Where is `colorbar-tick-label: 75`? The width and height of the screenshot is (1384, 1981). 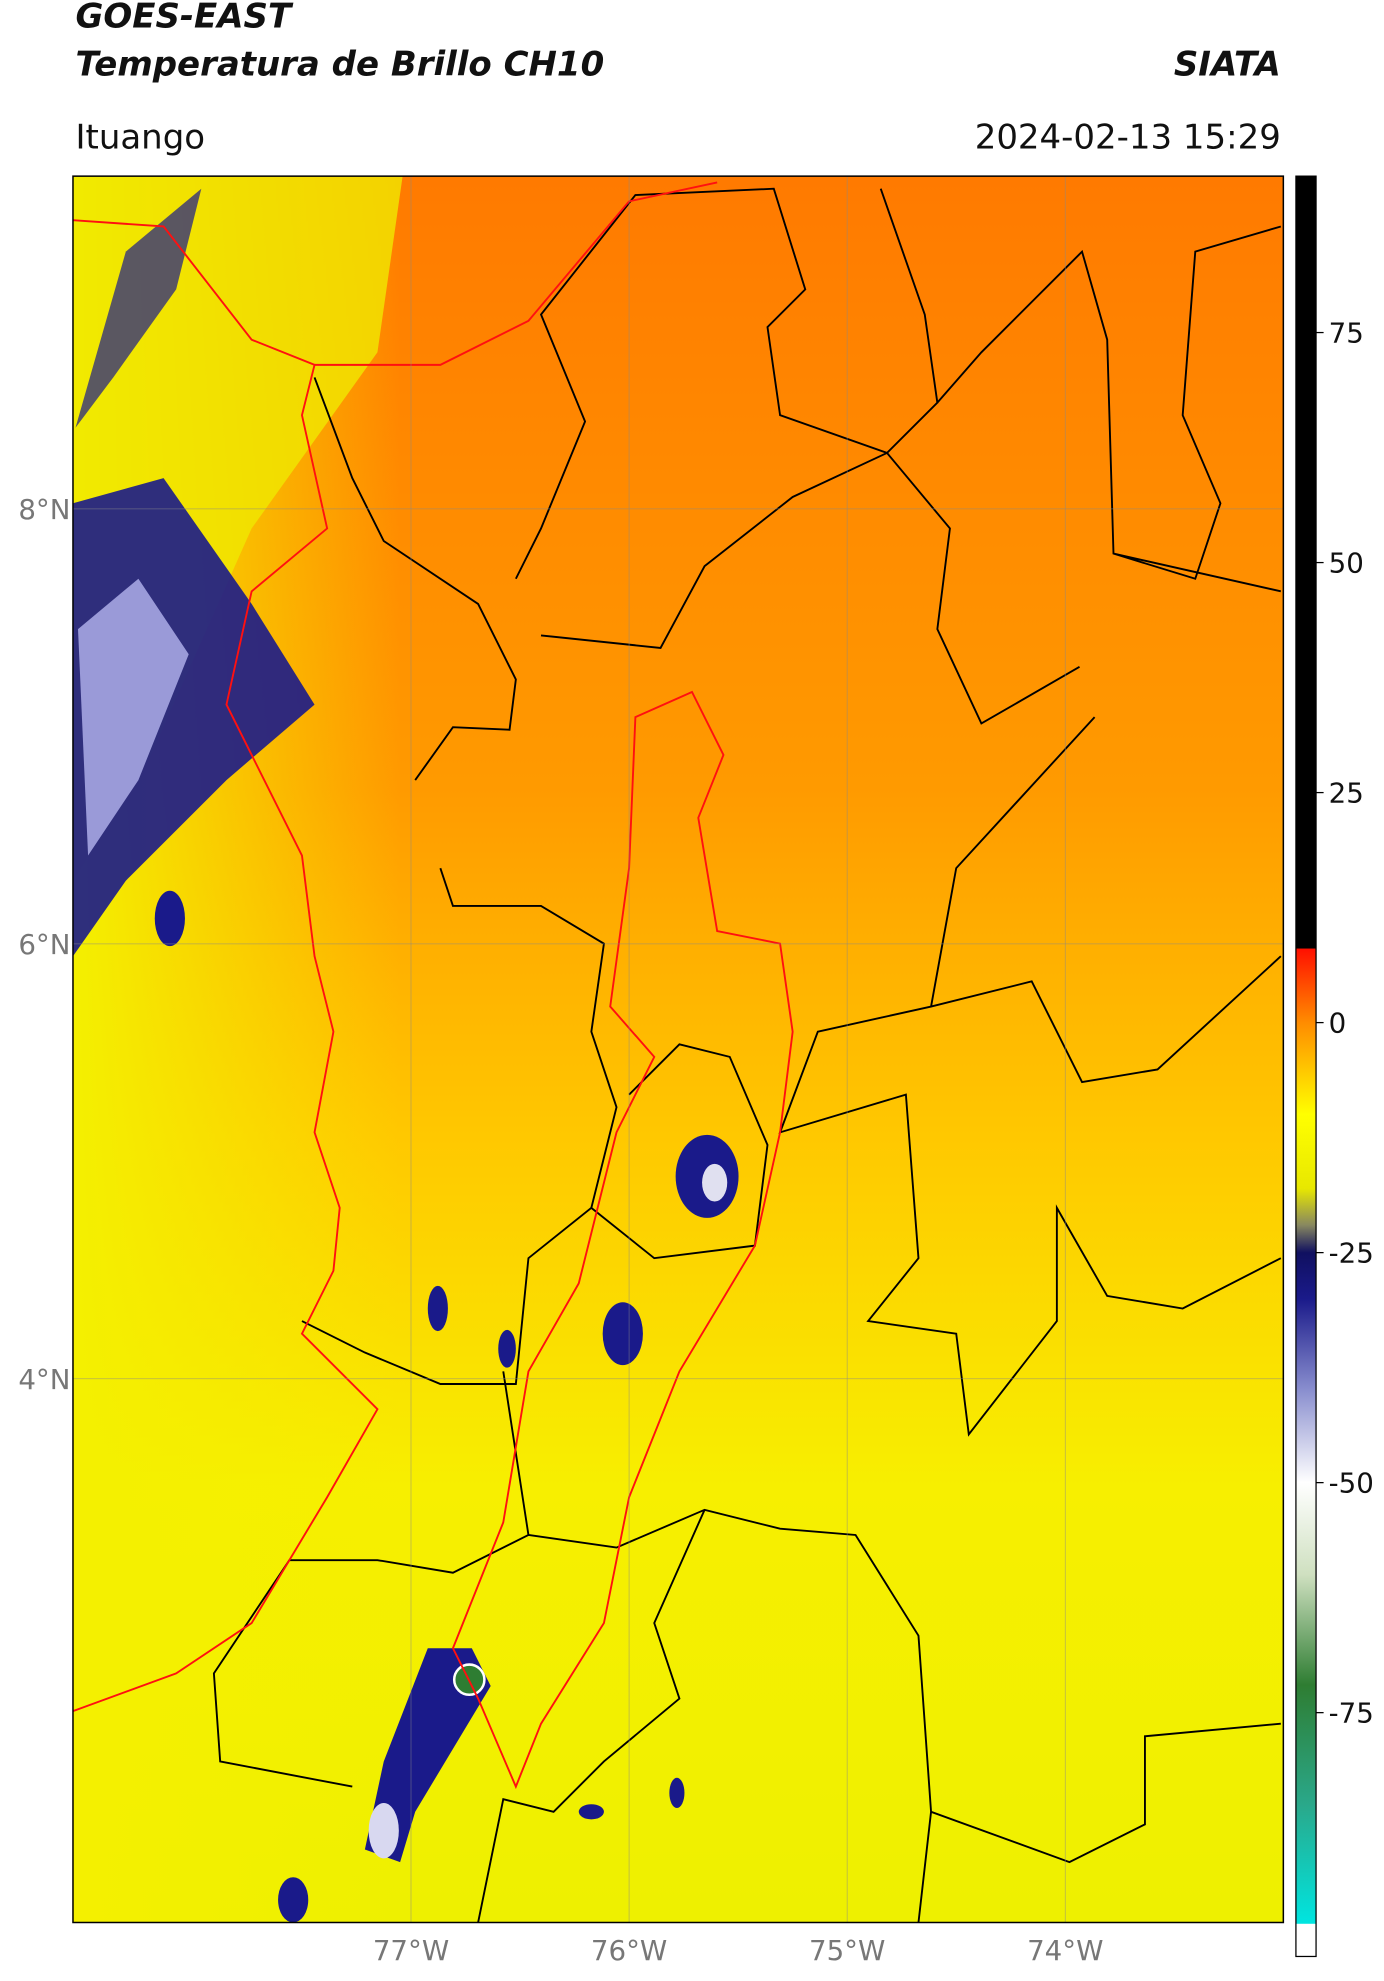
colorbar-tick-label: 75 is located at coordinates (1346, 333).